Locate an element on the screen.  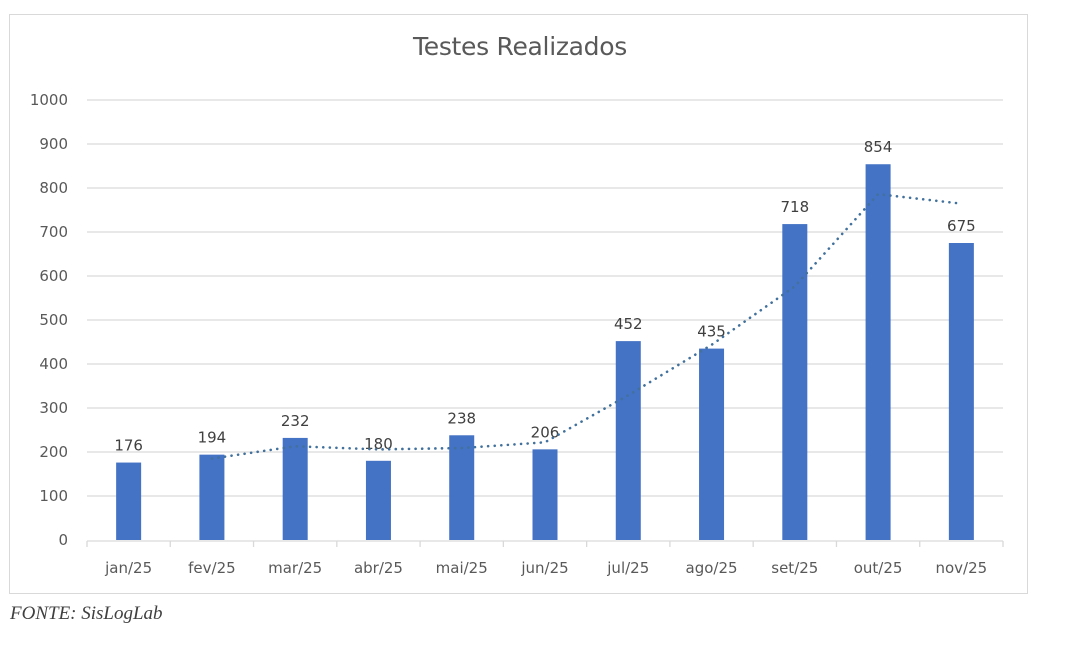
data-label: 452 is located at coordinates (628, 324).